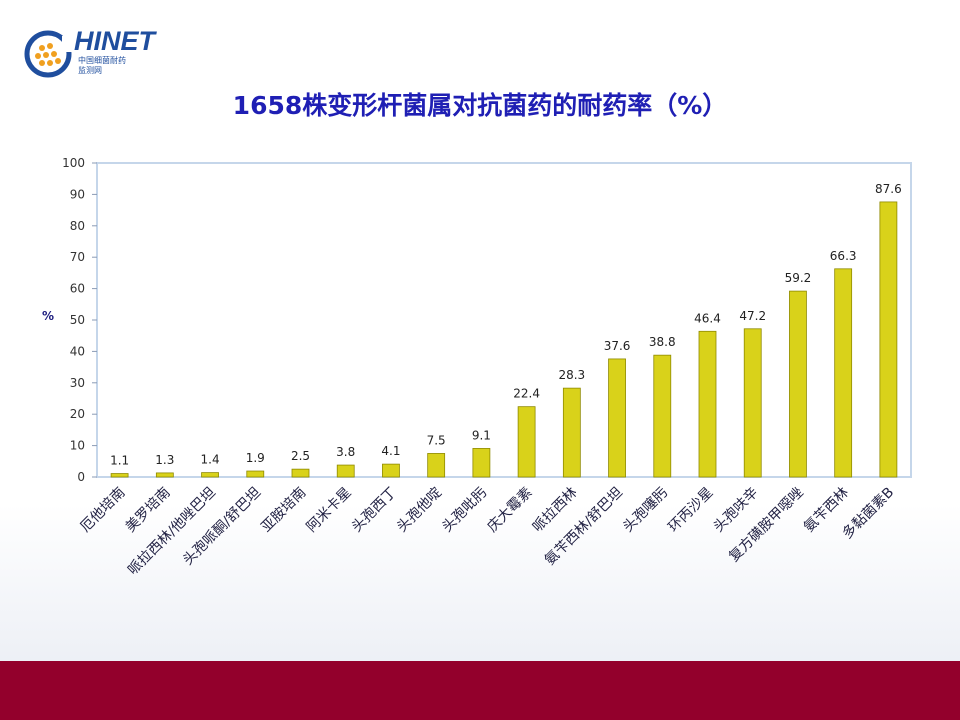 The image size is (960, 720). I want to click on x-tick-label: 头孢吡肟, so click(464, 510).